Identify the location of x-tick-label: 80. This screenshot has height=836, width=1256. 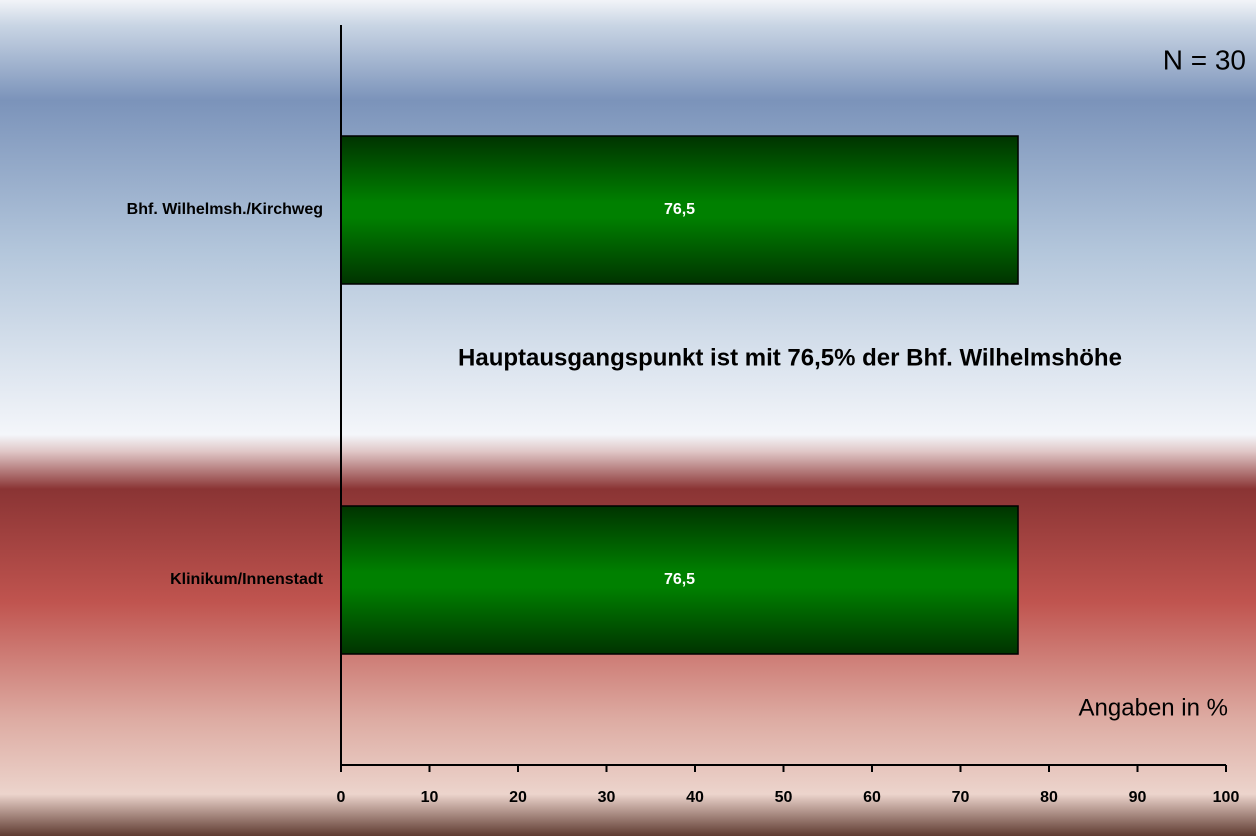
(1049, 797).